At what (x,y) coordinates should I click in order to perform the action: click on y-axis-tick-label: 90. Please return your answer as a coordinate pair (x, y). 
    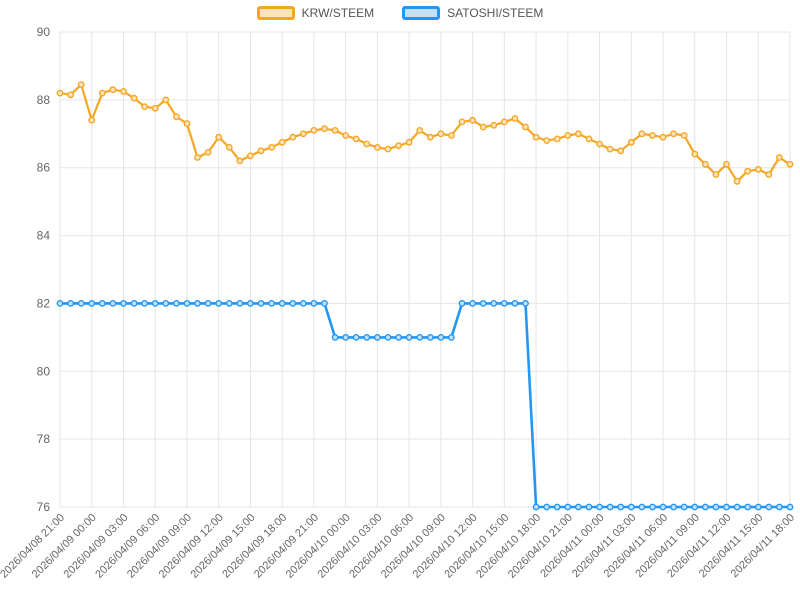
    Looking at the image, I should click on (44, 32).